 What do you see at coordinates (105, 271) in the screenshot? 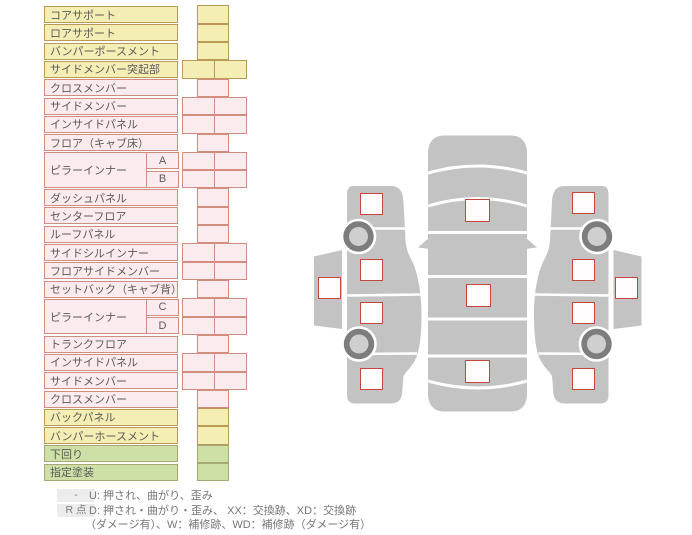
I see `part-label: フロアサイドメンバー` at bounding box center [105, 271].